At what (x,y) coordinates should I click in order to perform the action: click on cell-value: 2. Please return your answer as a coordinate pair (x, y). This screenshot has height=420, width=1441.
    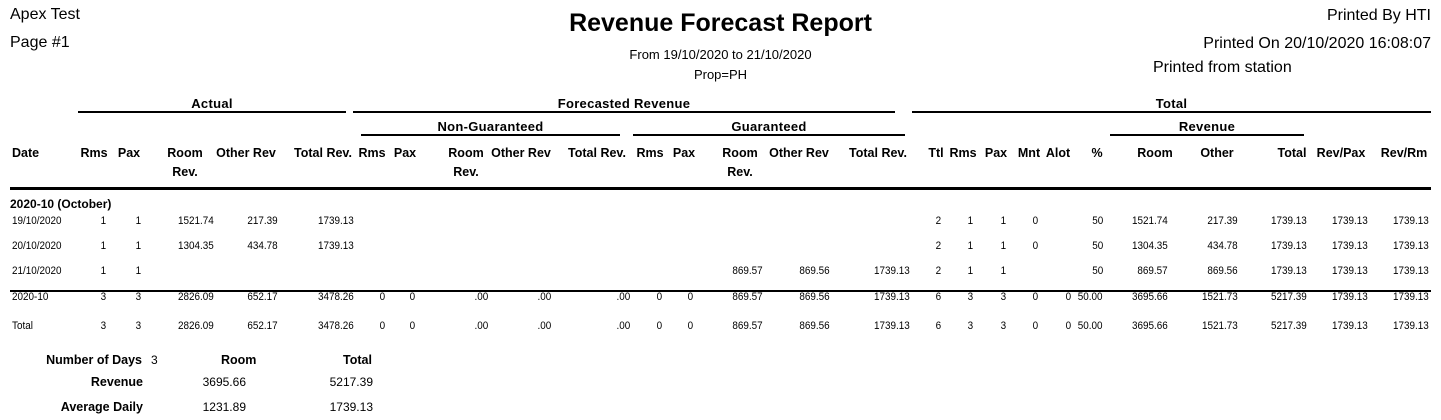
    Looking at the image, I should click on (938, 271).